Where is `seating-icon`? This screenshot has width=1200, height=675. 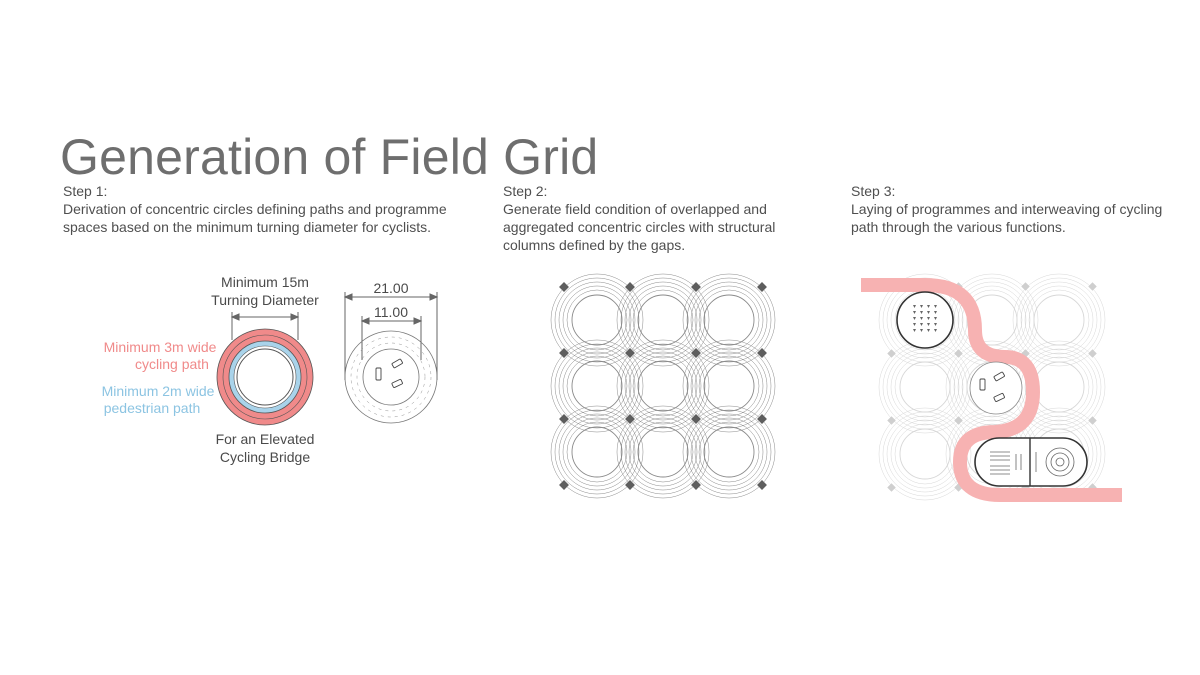
seating-icon is located at coordinates (925, 318).